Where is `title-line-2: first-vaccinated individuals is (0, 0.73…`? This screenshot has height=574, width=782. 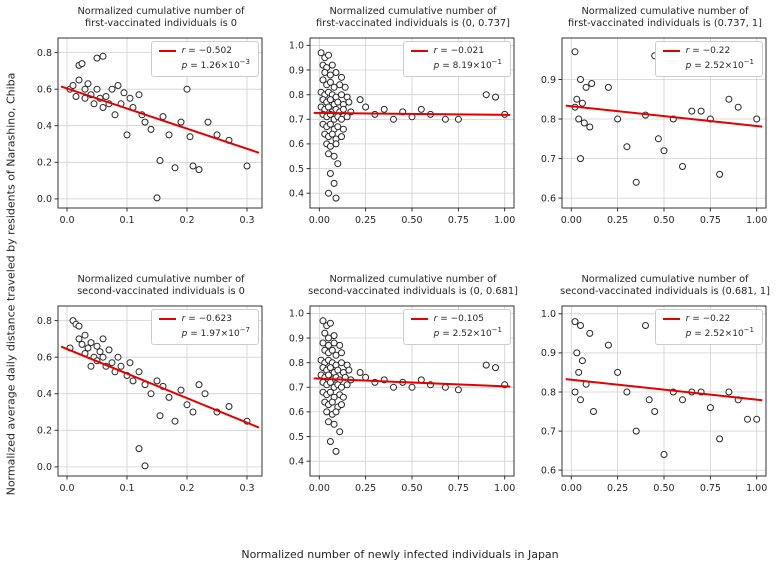
title-line-2: first-vaccinated individuals is (0, 0.73… is located at coordinates (413, 24).